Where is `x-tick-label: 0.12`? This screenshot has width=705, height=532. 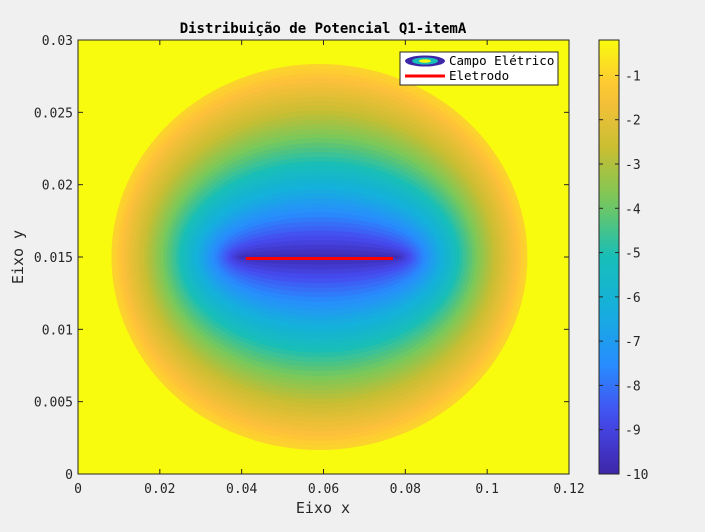 x-tick-label: 0.12 is located at coordinates (568, 489).